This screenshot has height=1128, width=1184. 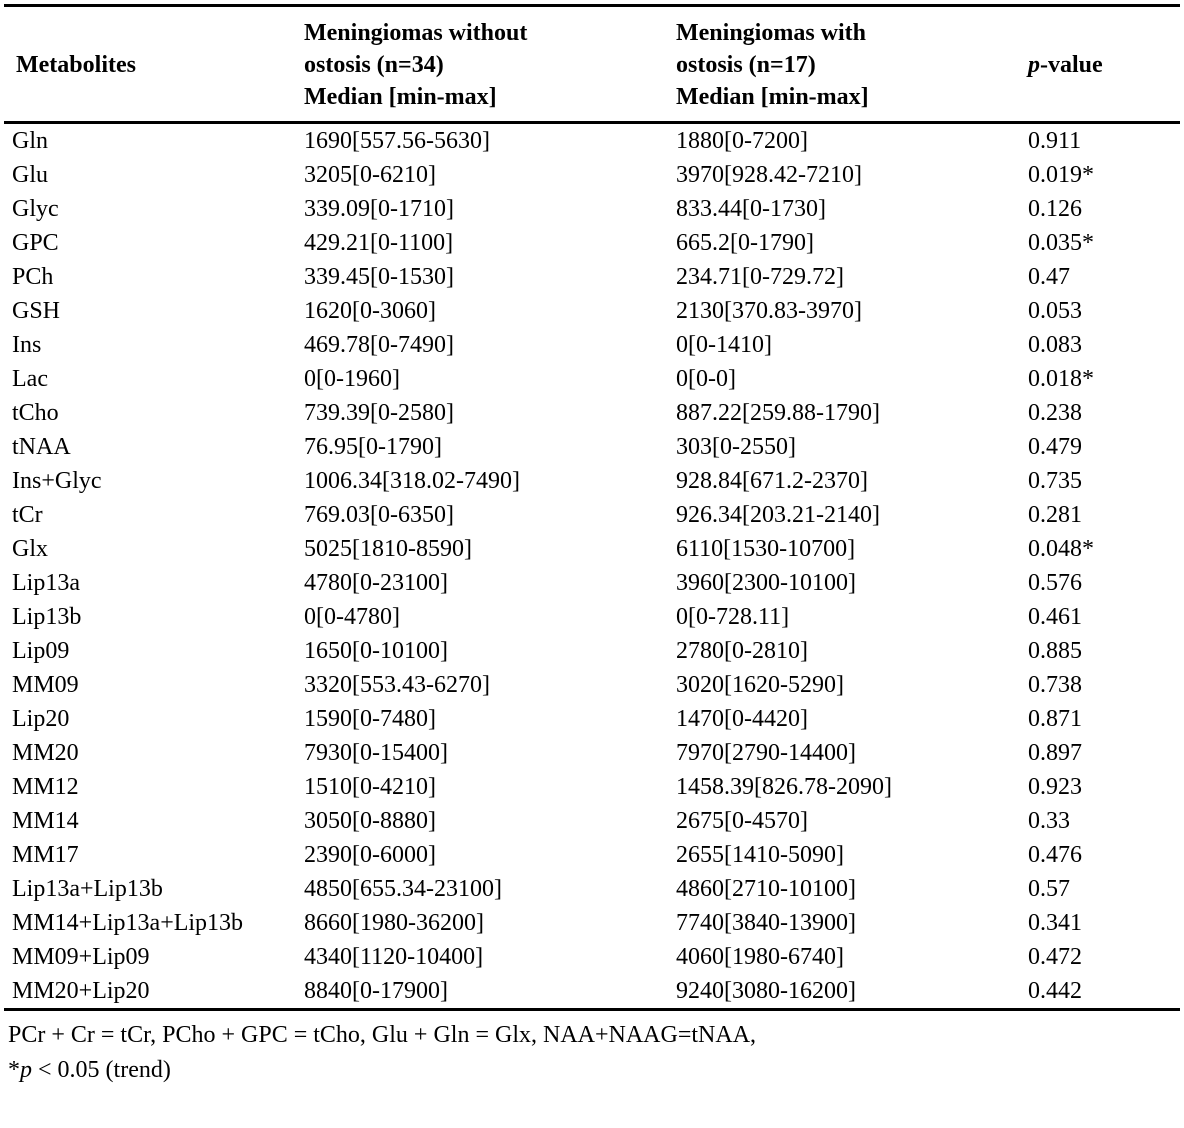 I want to click on metabolite-cell: MM09+Lip09, so click(x=81, y=957).